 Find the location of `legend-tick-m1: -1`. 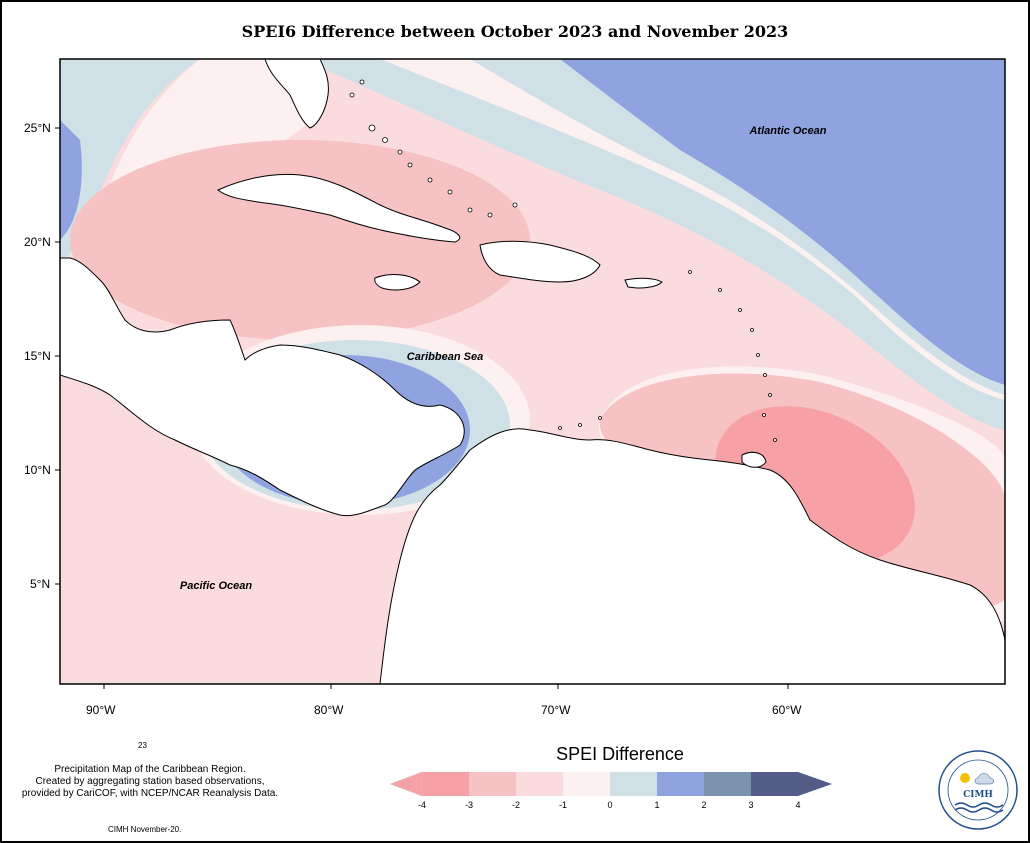

legend-tick-m1: -1 is located at coordinates (562, 805).